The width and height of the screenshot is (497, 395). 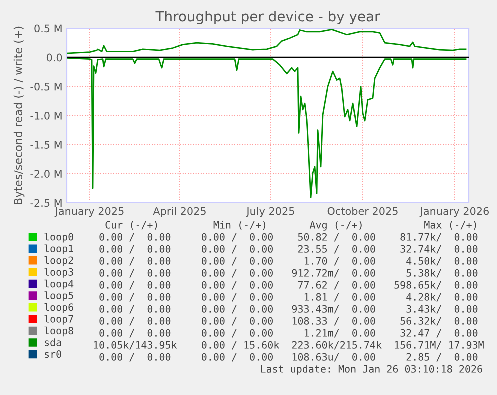 I want to click on text: 0.00 / 0.00 0.00 / 0.00 77.62 / 0.00 598.65k/ 0.00, so click(x=289, y=285).